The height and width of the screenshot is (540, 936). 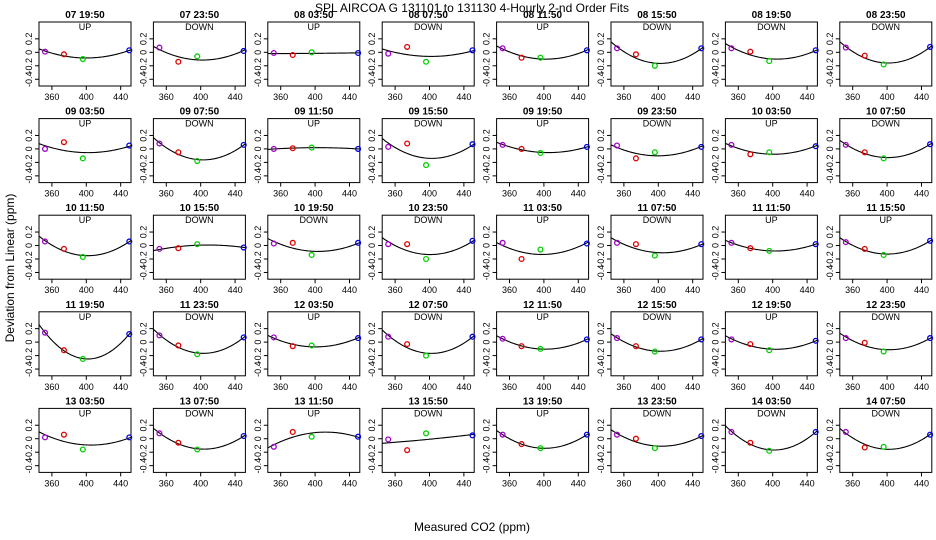 What do you see at coordinates (886, 112) in the screenshot?
I see `panel-title: 10 07:50` at bounding box center [886, 112].